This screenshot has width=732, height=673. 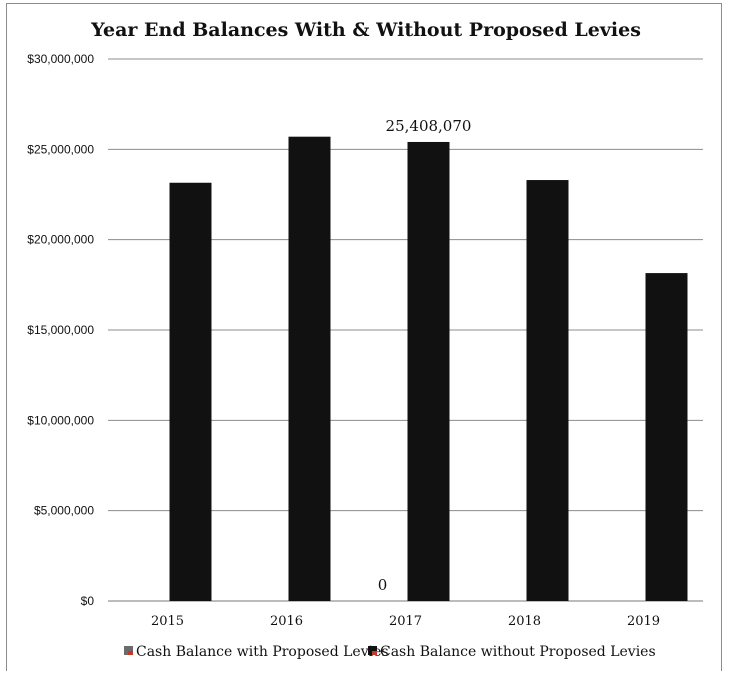 What do you see at coordinates (60, 59) in the screenshot?
I see `y-tick-label: $30,000,000` at bounding box center [60, 59].